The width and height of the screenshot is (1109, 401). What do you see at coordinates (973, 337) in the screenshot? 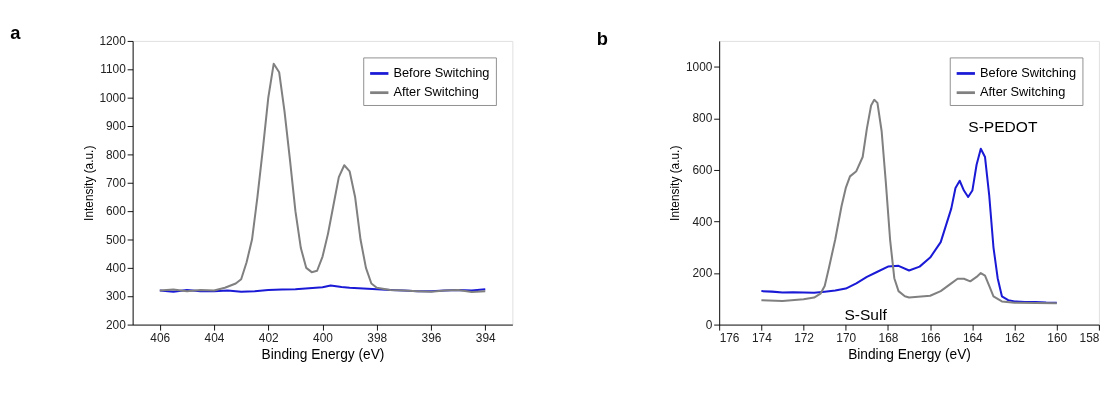
I see `x-tick-label: 164` at bounding box center [973, 337].